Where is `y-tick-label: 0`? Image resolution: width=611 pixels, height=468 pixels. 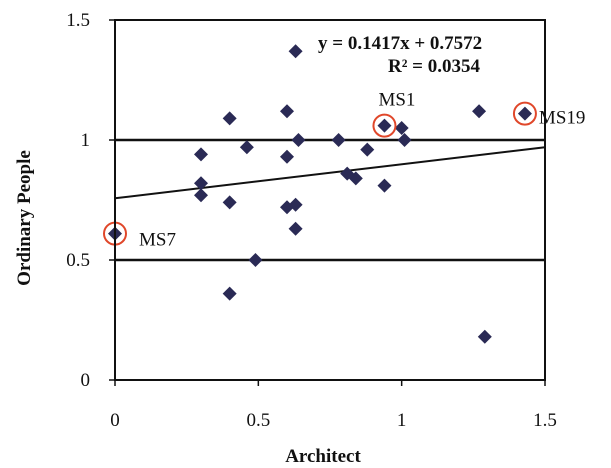
y-tick-label: 0 is located at coordinates (86, 380).